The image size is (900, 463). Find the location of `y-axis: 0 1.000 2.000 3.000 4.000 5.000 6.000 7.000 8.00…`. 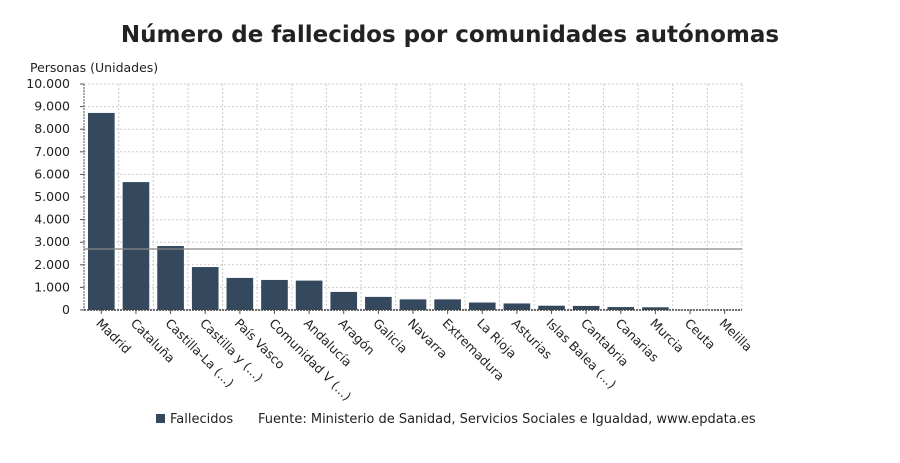

y-axis: 0 1.000 2.000 3.000 4.000 5.000 6.000 7.000 8.00… is located at coordinates (55, 196).